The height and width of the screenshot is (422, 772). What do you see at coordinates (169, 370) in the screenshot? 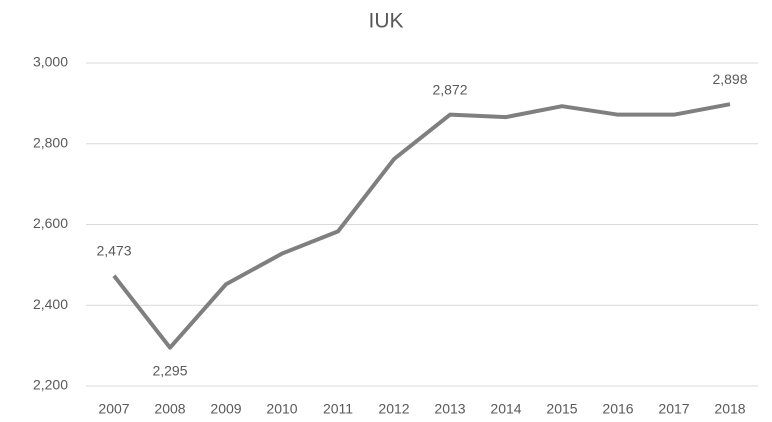
I see `data-label: 2,295` at bounding box center [169, 370].